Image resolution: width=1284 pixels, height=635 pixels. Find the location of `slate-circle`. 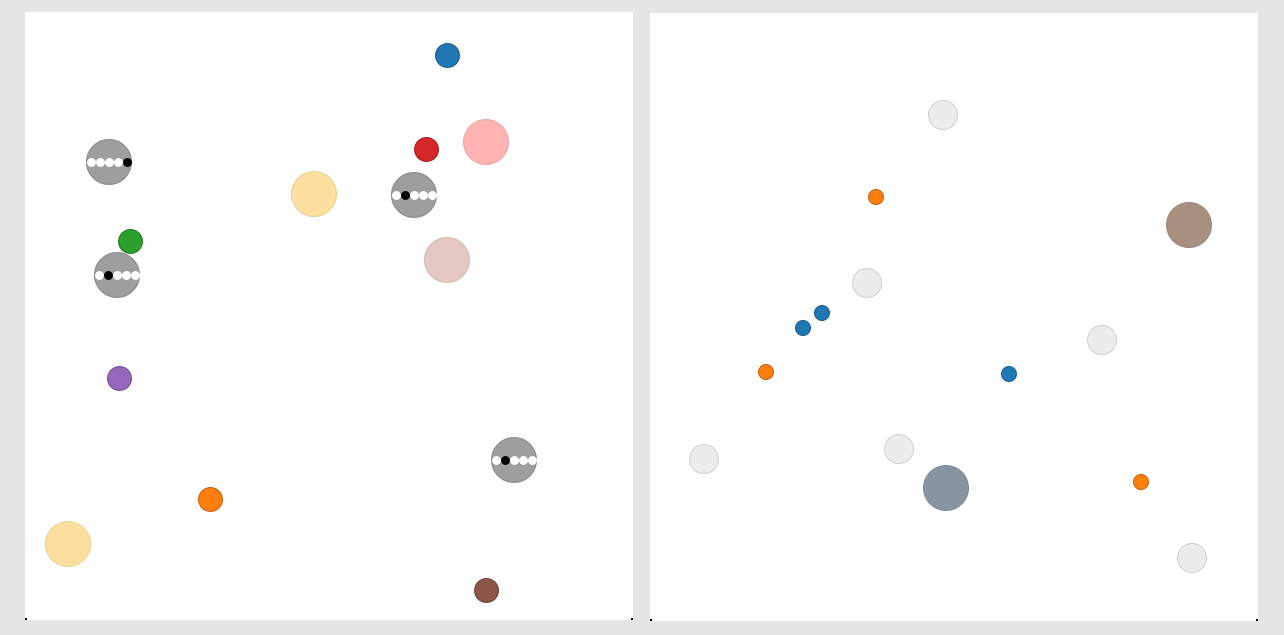

slate-circle is located at coordinates (946, 488).